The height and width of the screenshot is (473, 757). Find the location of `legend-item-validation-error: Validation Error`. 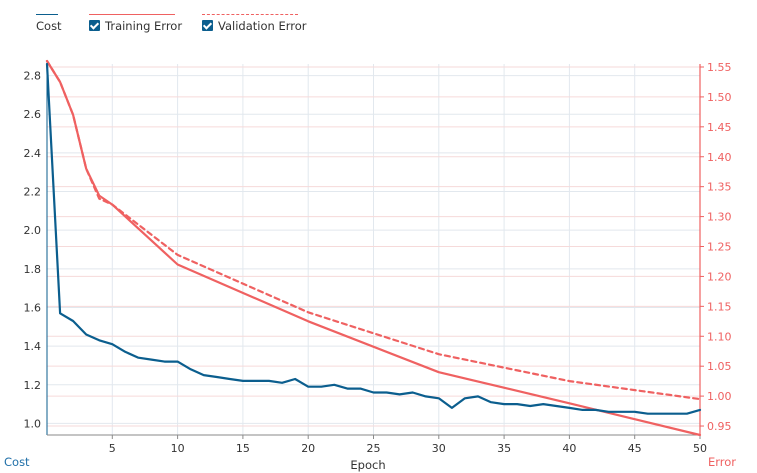

legend-item-validation-error: Validation Error is located at coordinates (254, 25).